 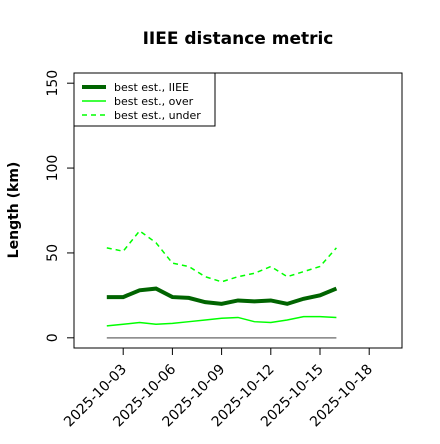 I want to click on y-tick-label: 100, so click(x=53, y=168).